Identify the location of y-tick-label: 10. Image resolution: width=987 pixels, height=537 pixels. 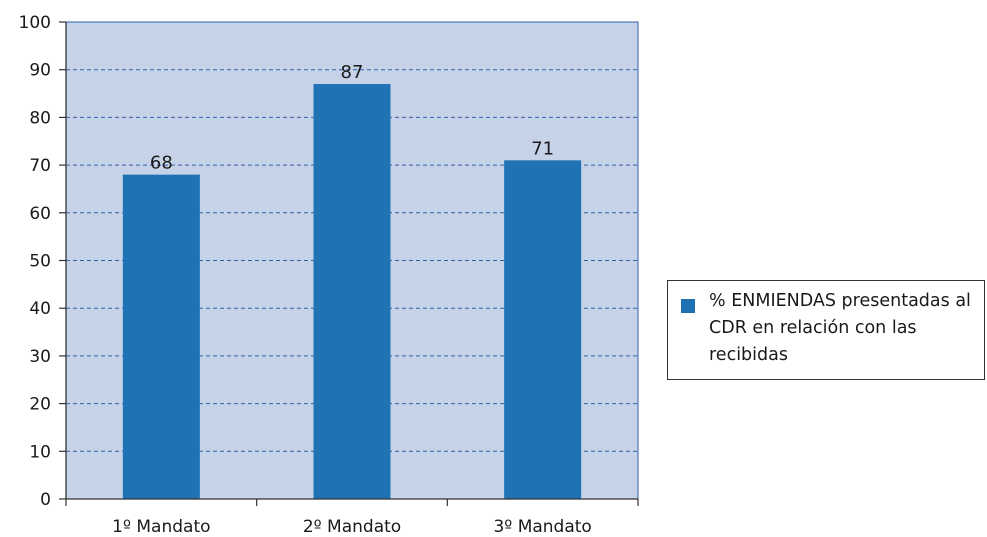
(40, 452).